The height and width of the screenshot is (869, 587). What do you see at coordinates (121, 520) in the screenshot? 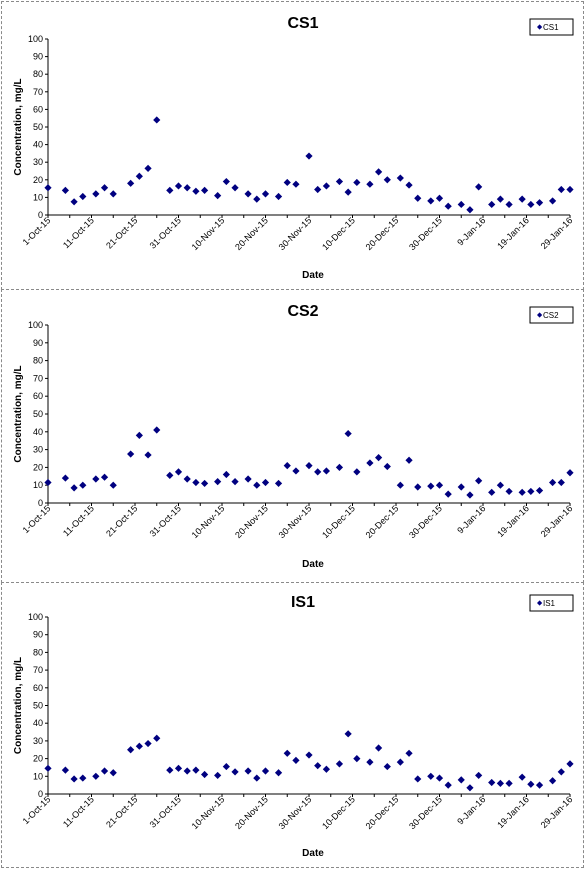
I see `x-tick-label: 21-Oct-15` at bounding box center [121, 520].